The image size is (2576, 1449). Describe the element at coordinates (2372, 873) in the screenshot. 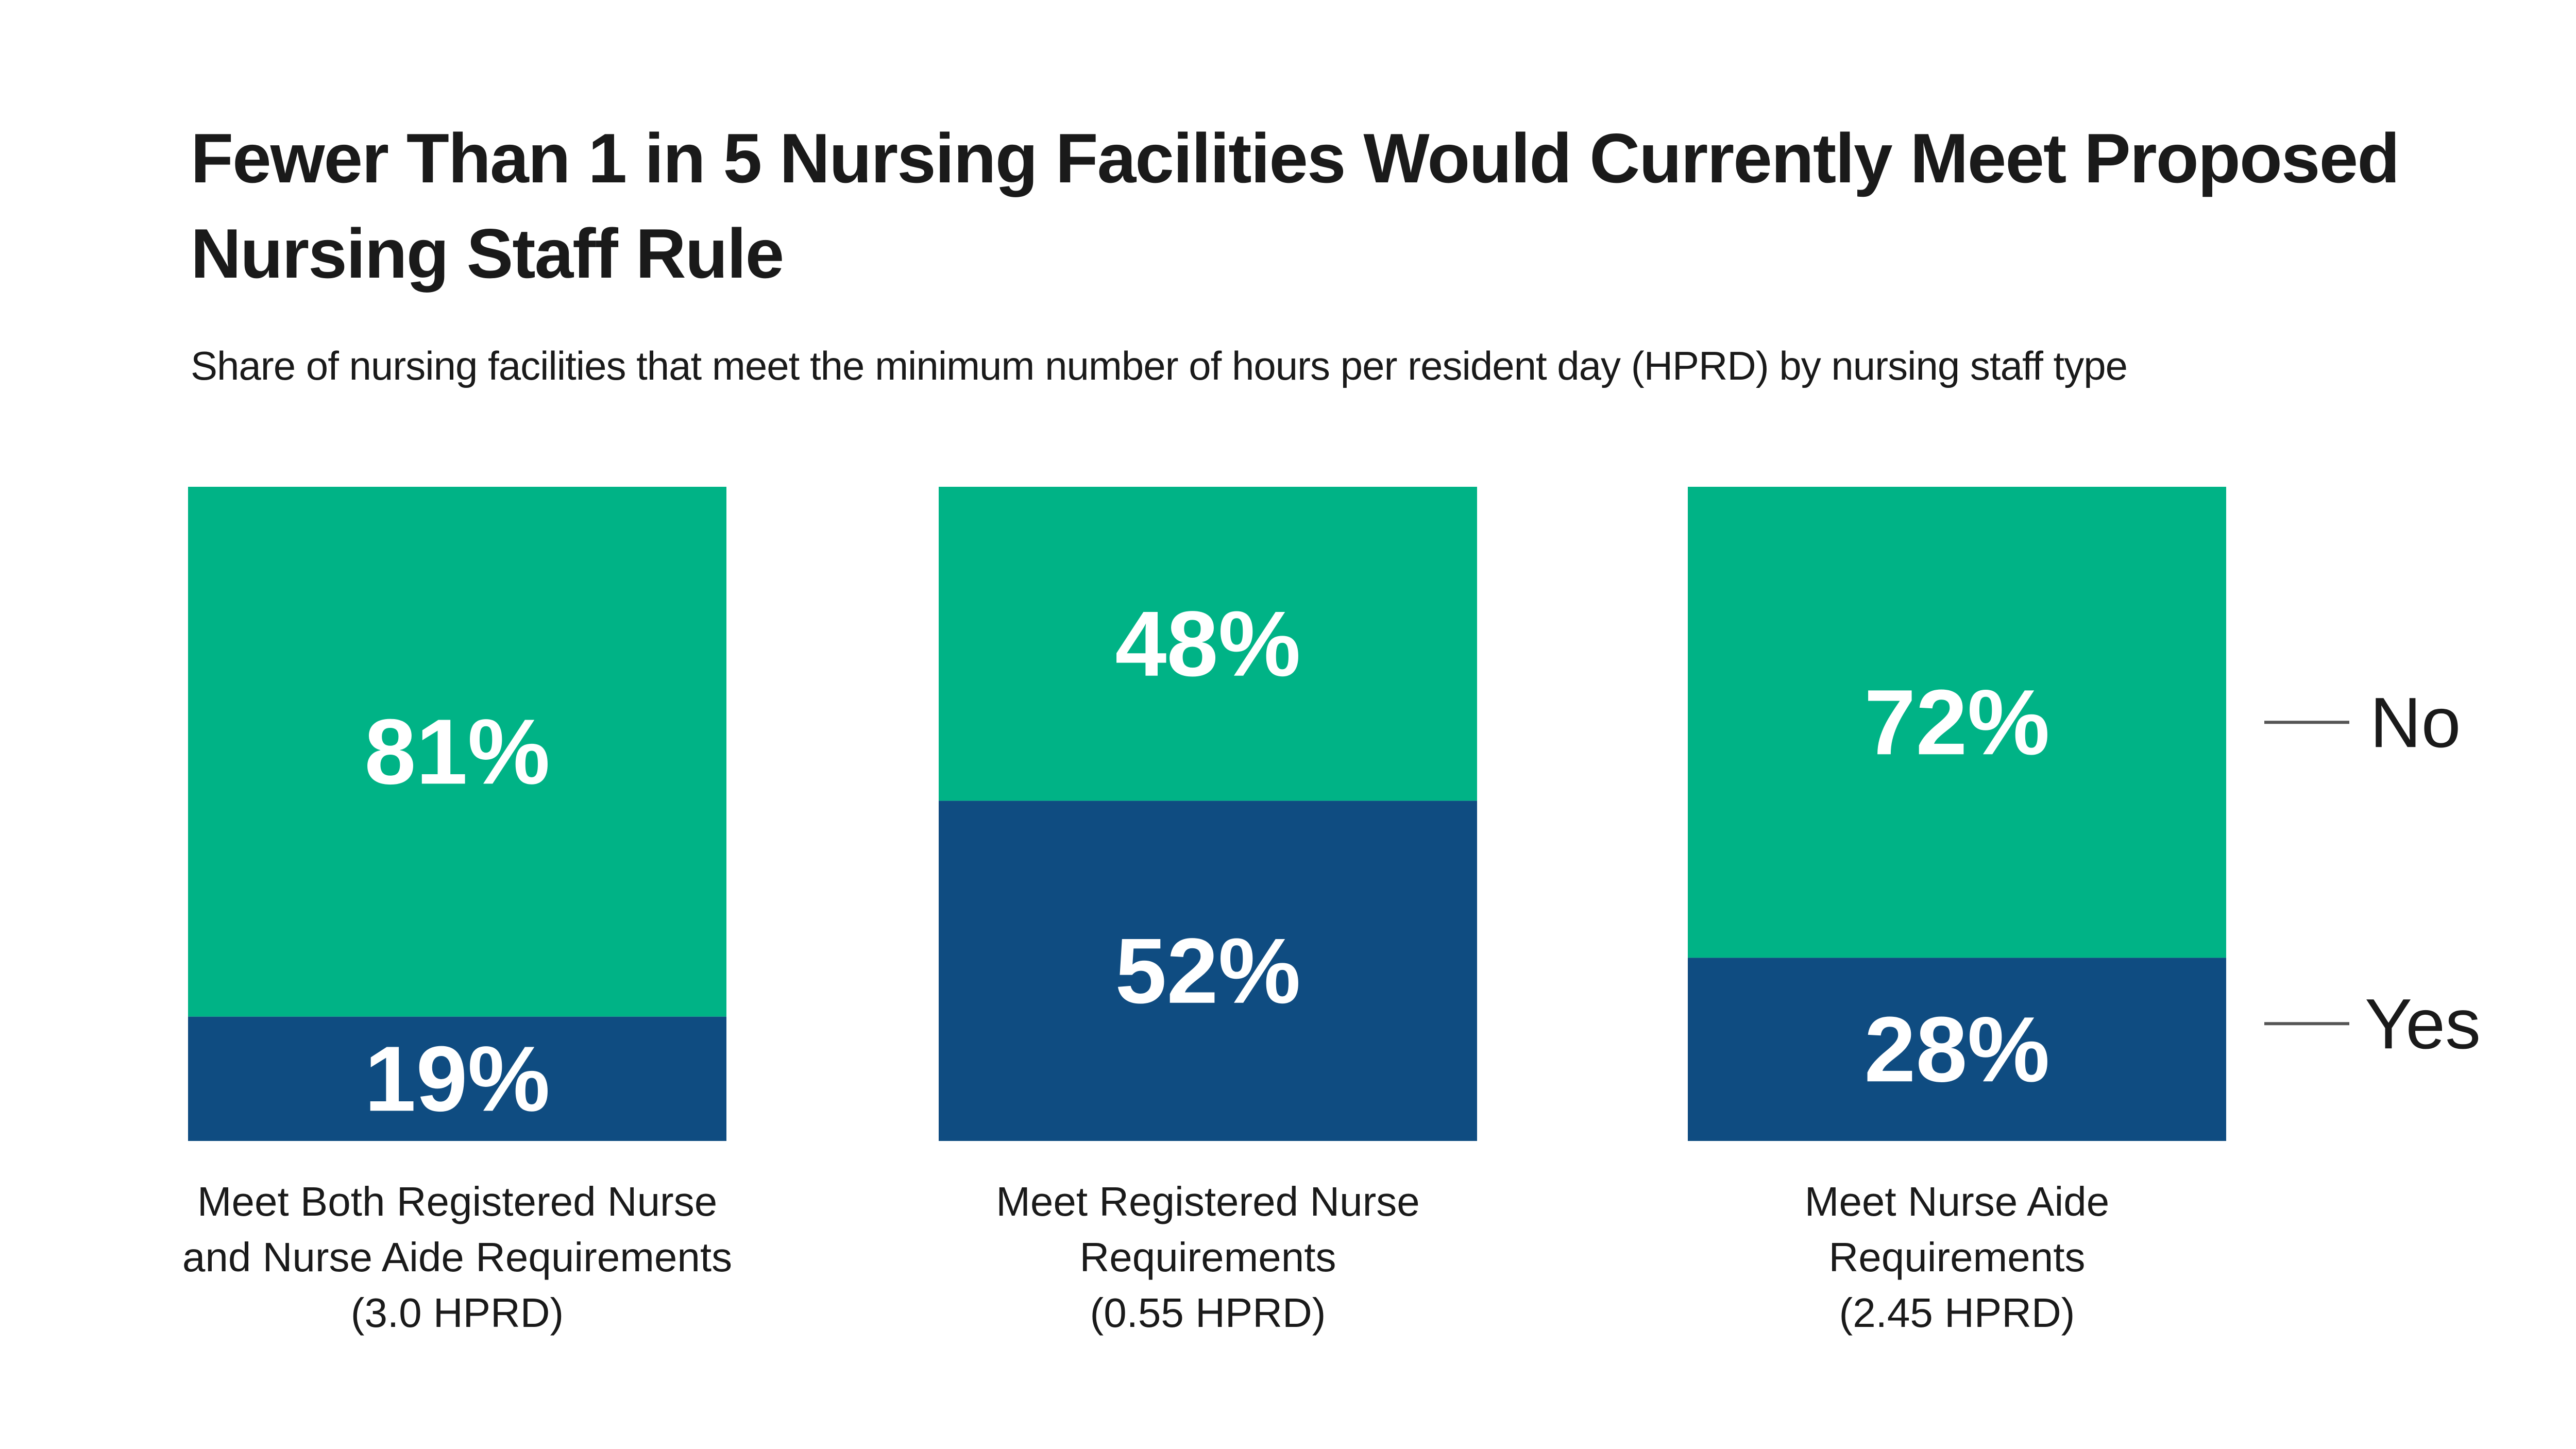

I see `legend: No Yes` at that location.